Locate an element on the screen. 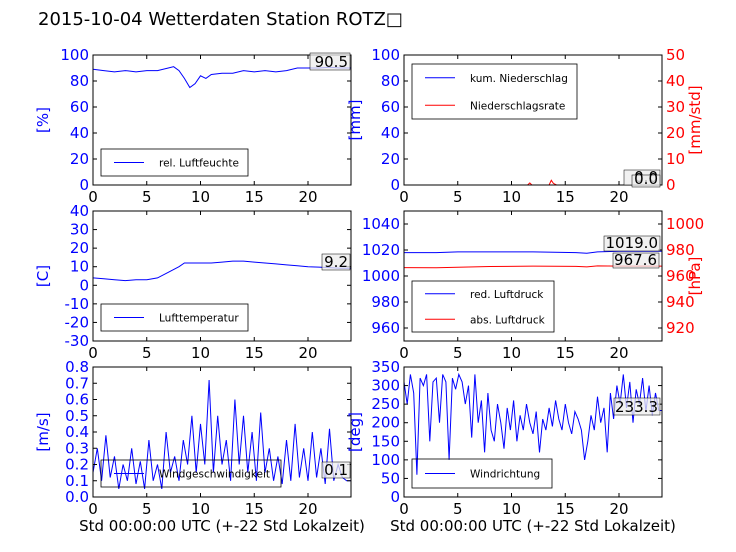 The image size is (736, 552). p5-ytick-label-2: 0.2 is located at coordinates (77, 465).